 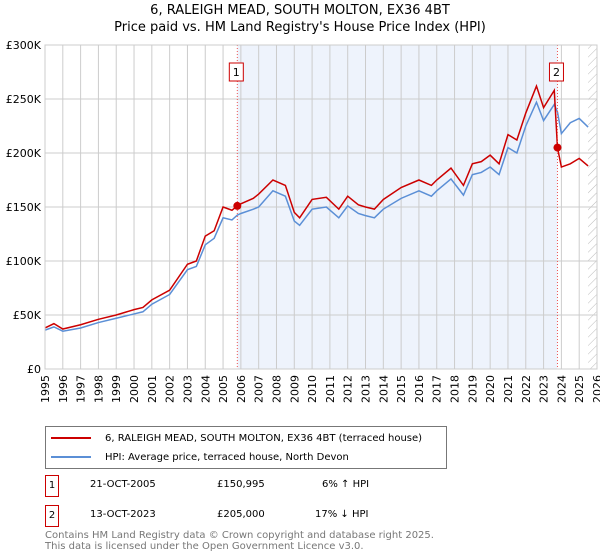 What do you see at coordinates (116, 389) in the screenshot?
I see `x-tick-label: 1999` at bounding box center [116, 389].